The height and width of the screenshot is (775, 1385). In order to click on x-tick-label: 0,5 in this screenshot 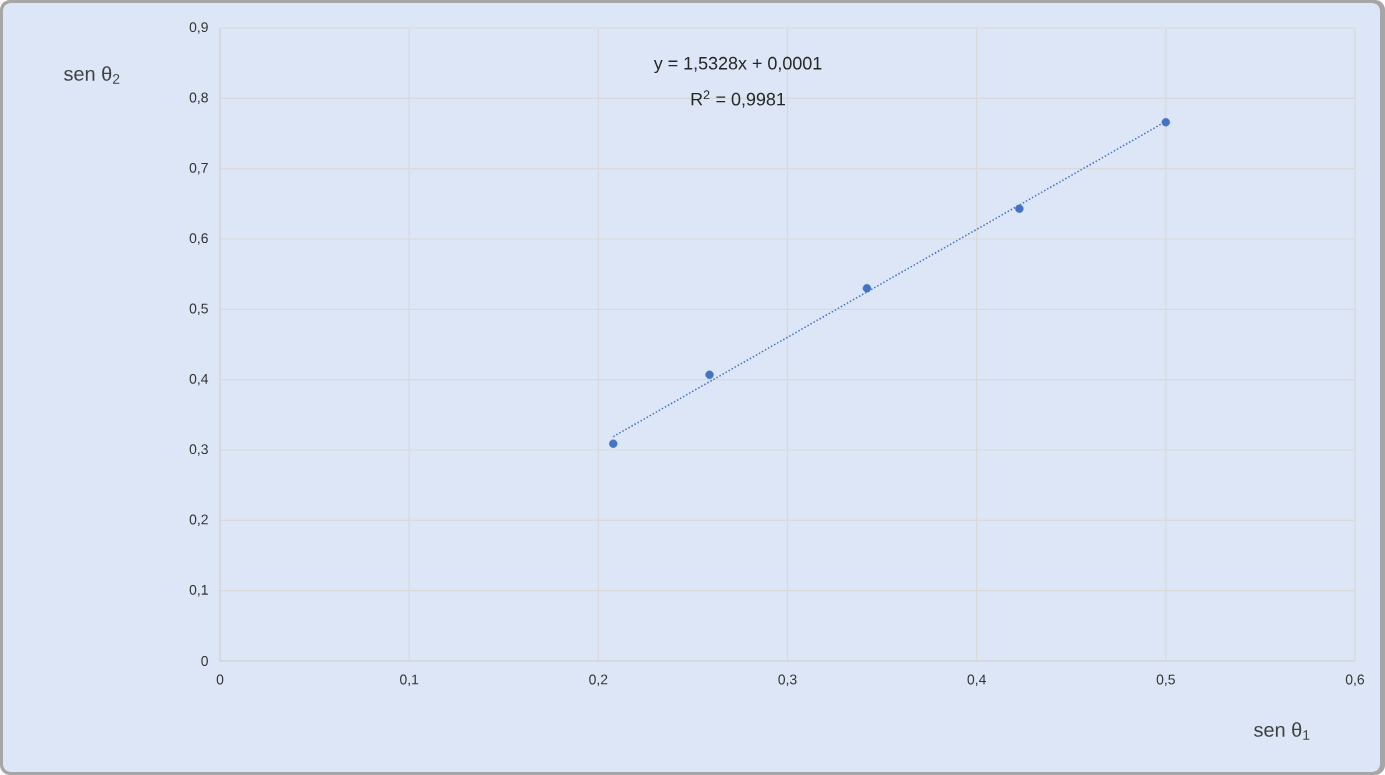, I will do `click(1165, 680)`.